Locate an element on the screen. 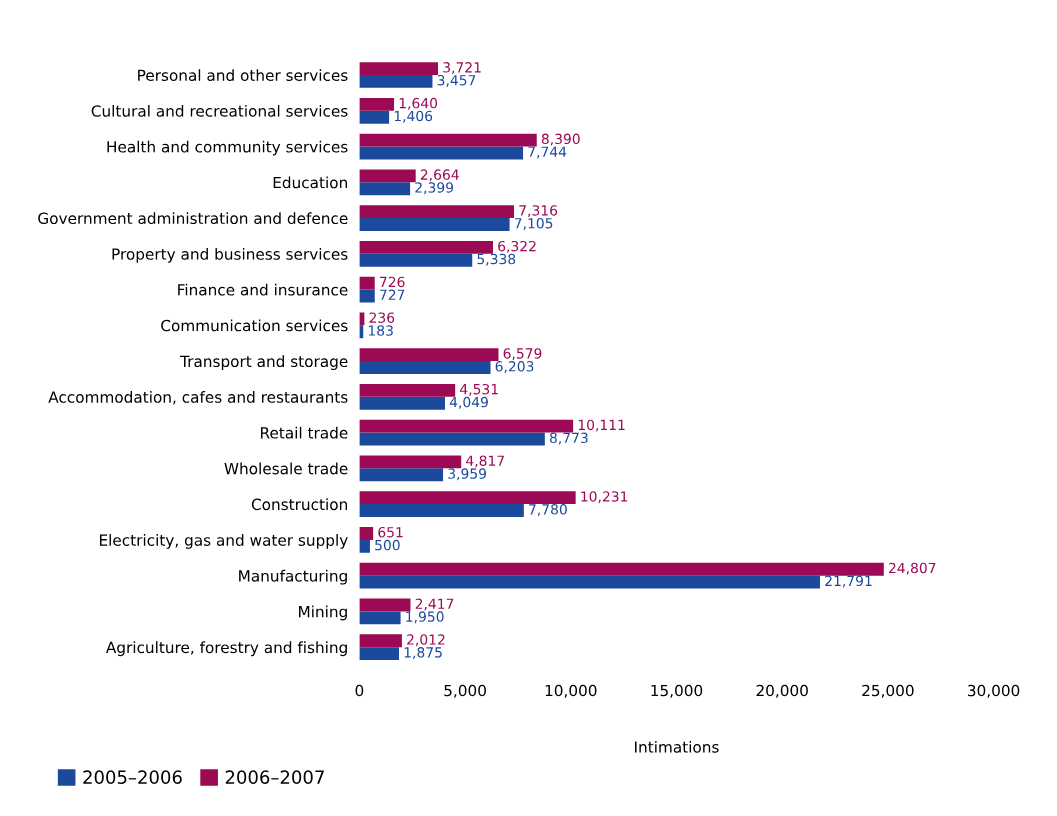 The height and width of the screenshot is (816, 1057). data-label: 183 is located at coordinates (380, 330).